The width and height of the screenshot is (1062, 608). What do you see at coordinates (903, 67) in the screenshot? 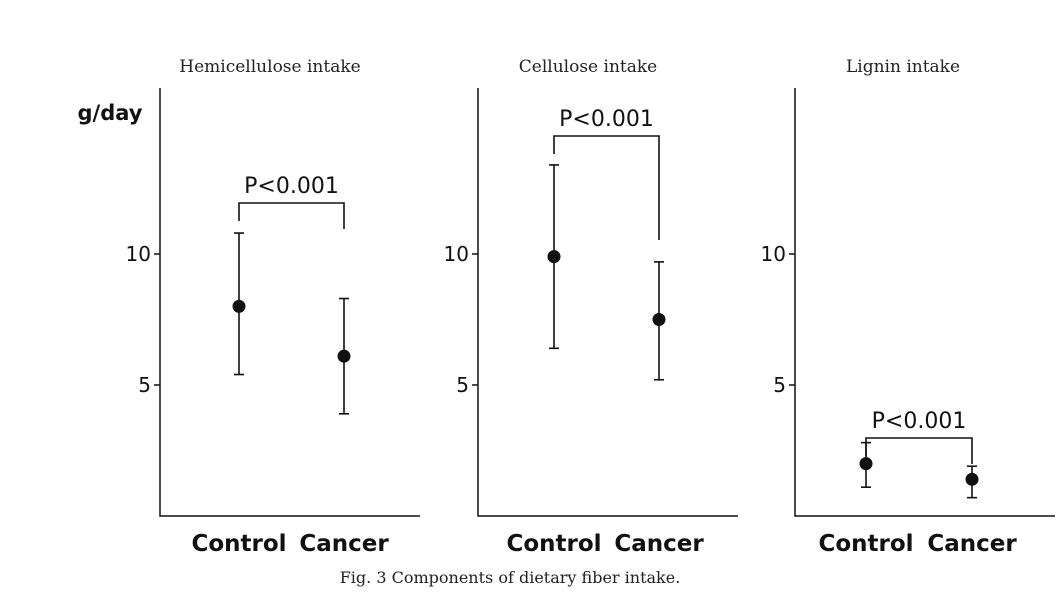
I see `panel-title: Lignin intake` at bounding box center [903, 67].